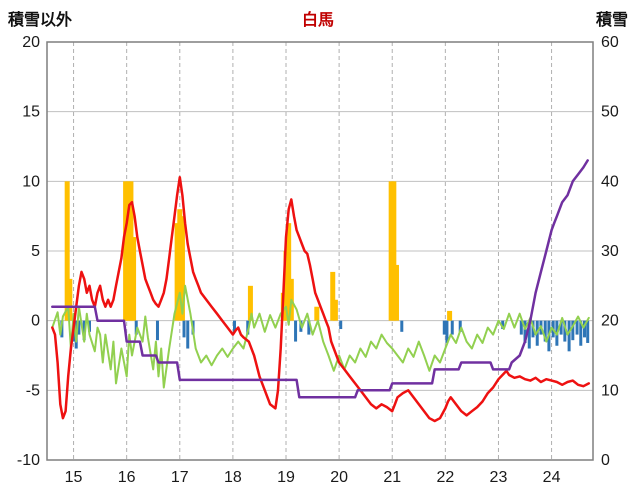 Image resolution: width=636 pixels, height=501 pixels. I want to click on right-axis-tick: 0, so click(605, 460).